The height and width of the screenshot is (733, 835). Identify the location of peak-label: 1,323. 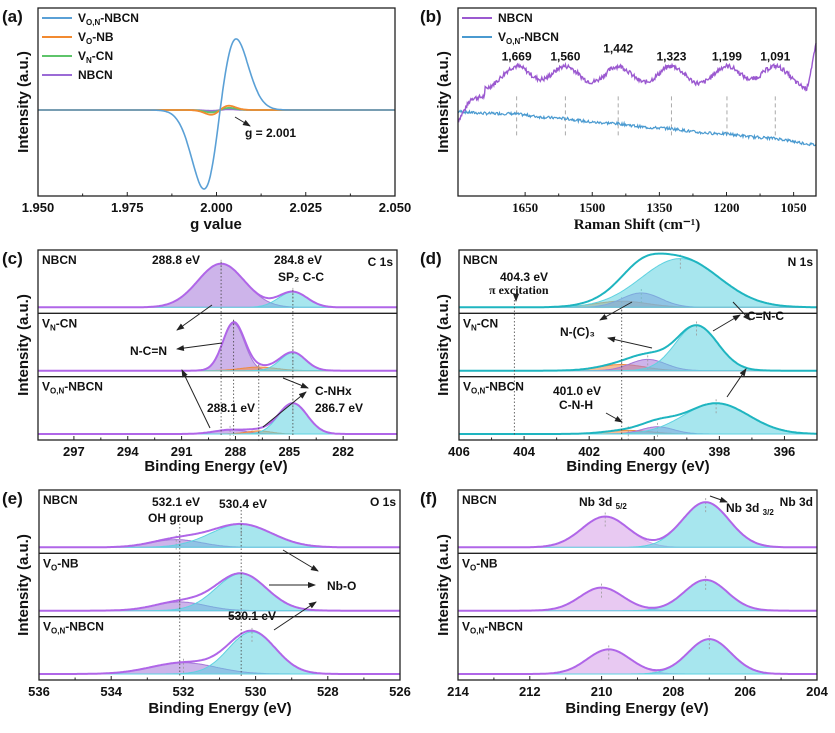
(671, 57).